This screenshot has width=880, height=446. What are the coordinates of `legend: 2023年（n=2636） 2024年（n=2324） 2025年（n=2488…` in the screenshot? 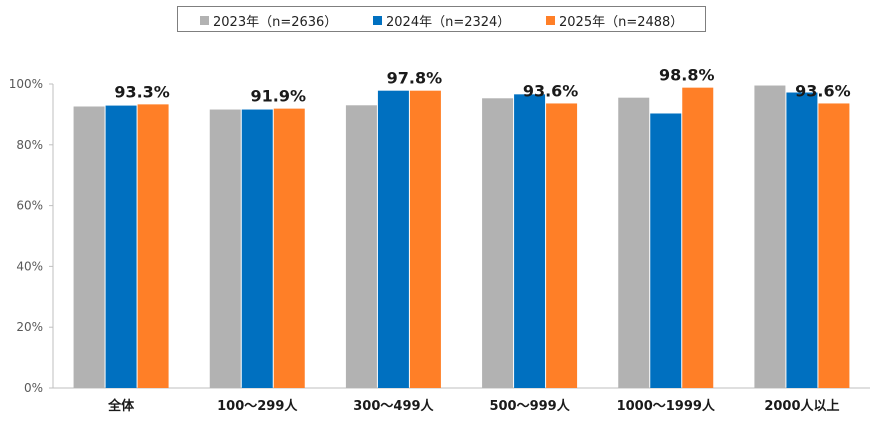 It's located at (441, 19).